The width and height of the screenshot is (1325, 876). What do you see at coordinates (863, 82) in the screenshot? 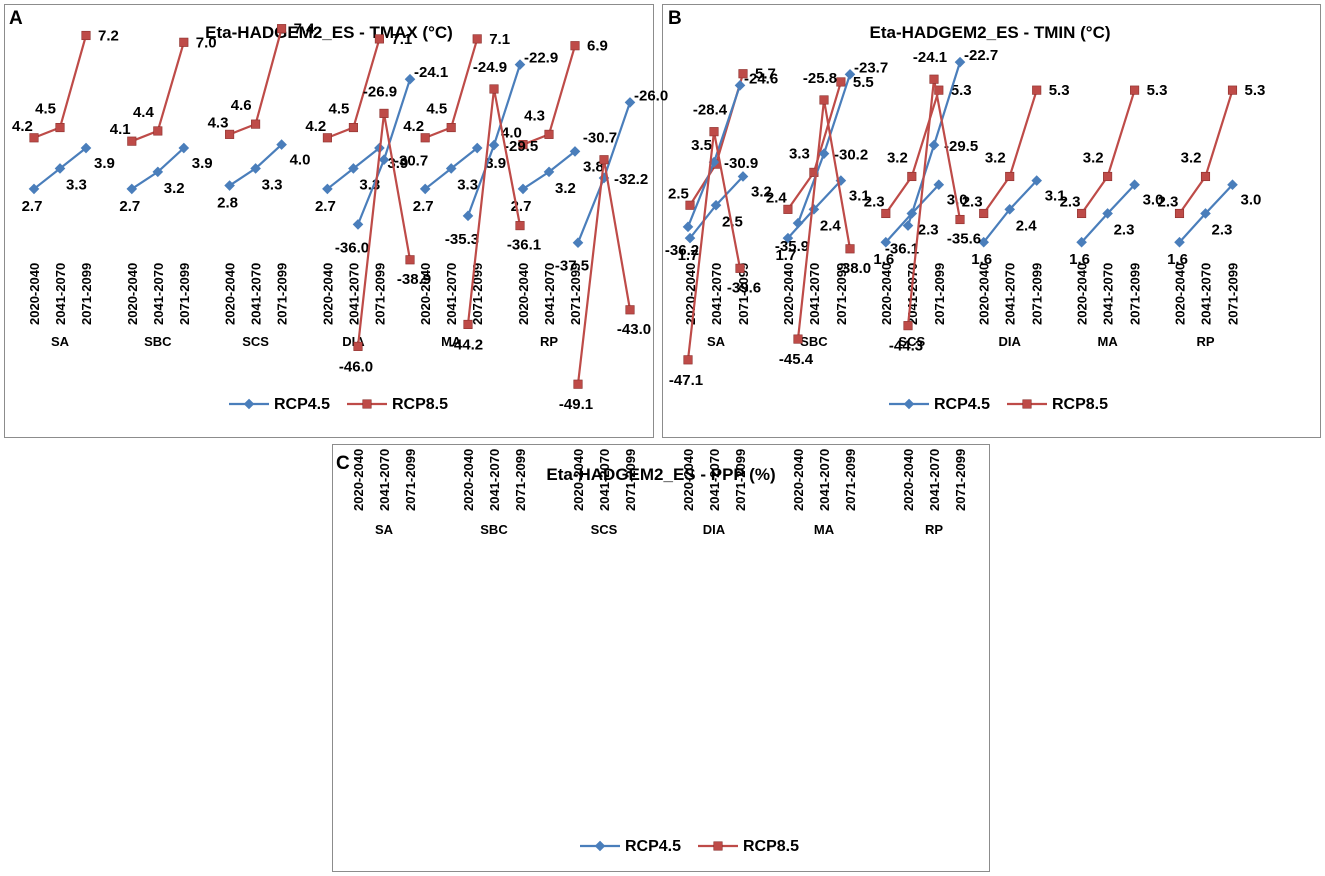
I see `chart-b-data-label: 5.5` at bounding box center [863, 82].